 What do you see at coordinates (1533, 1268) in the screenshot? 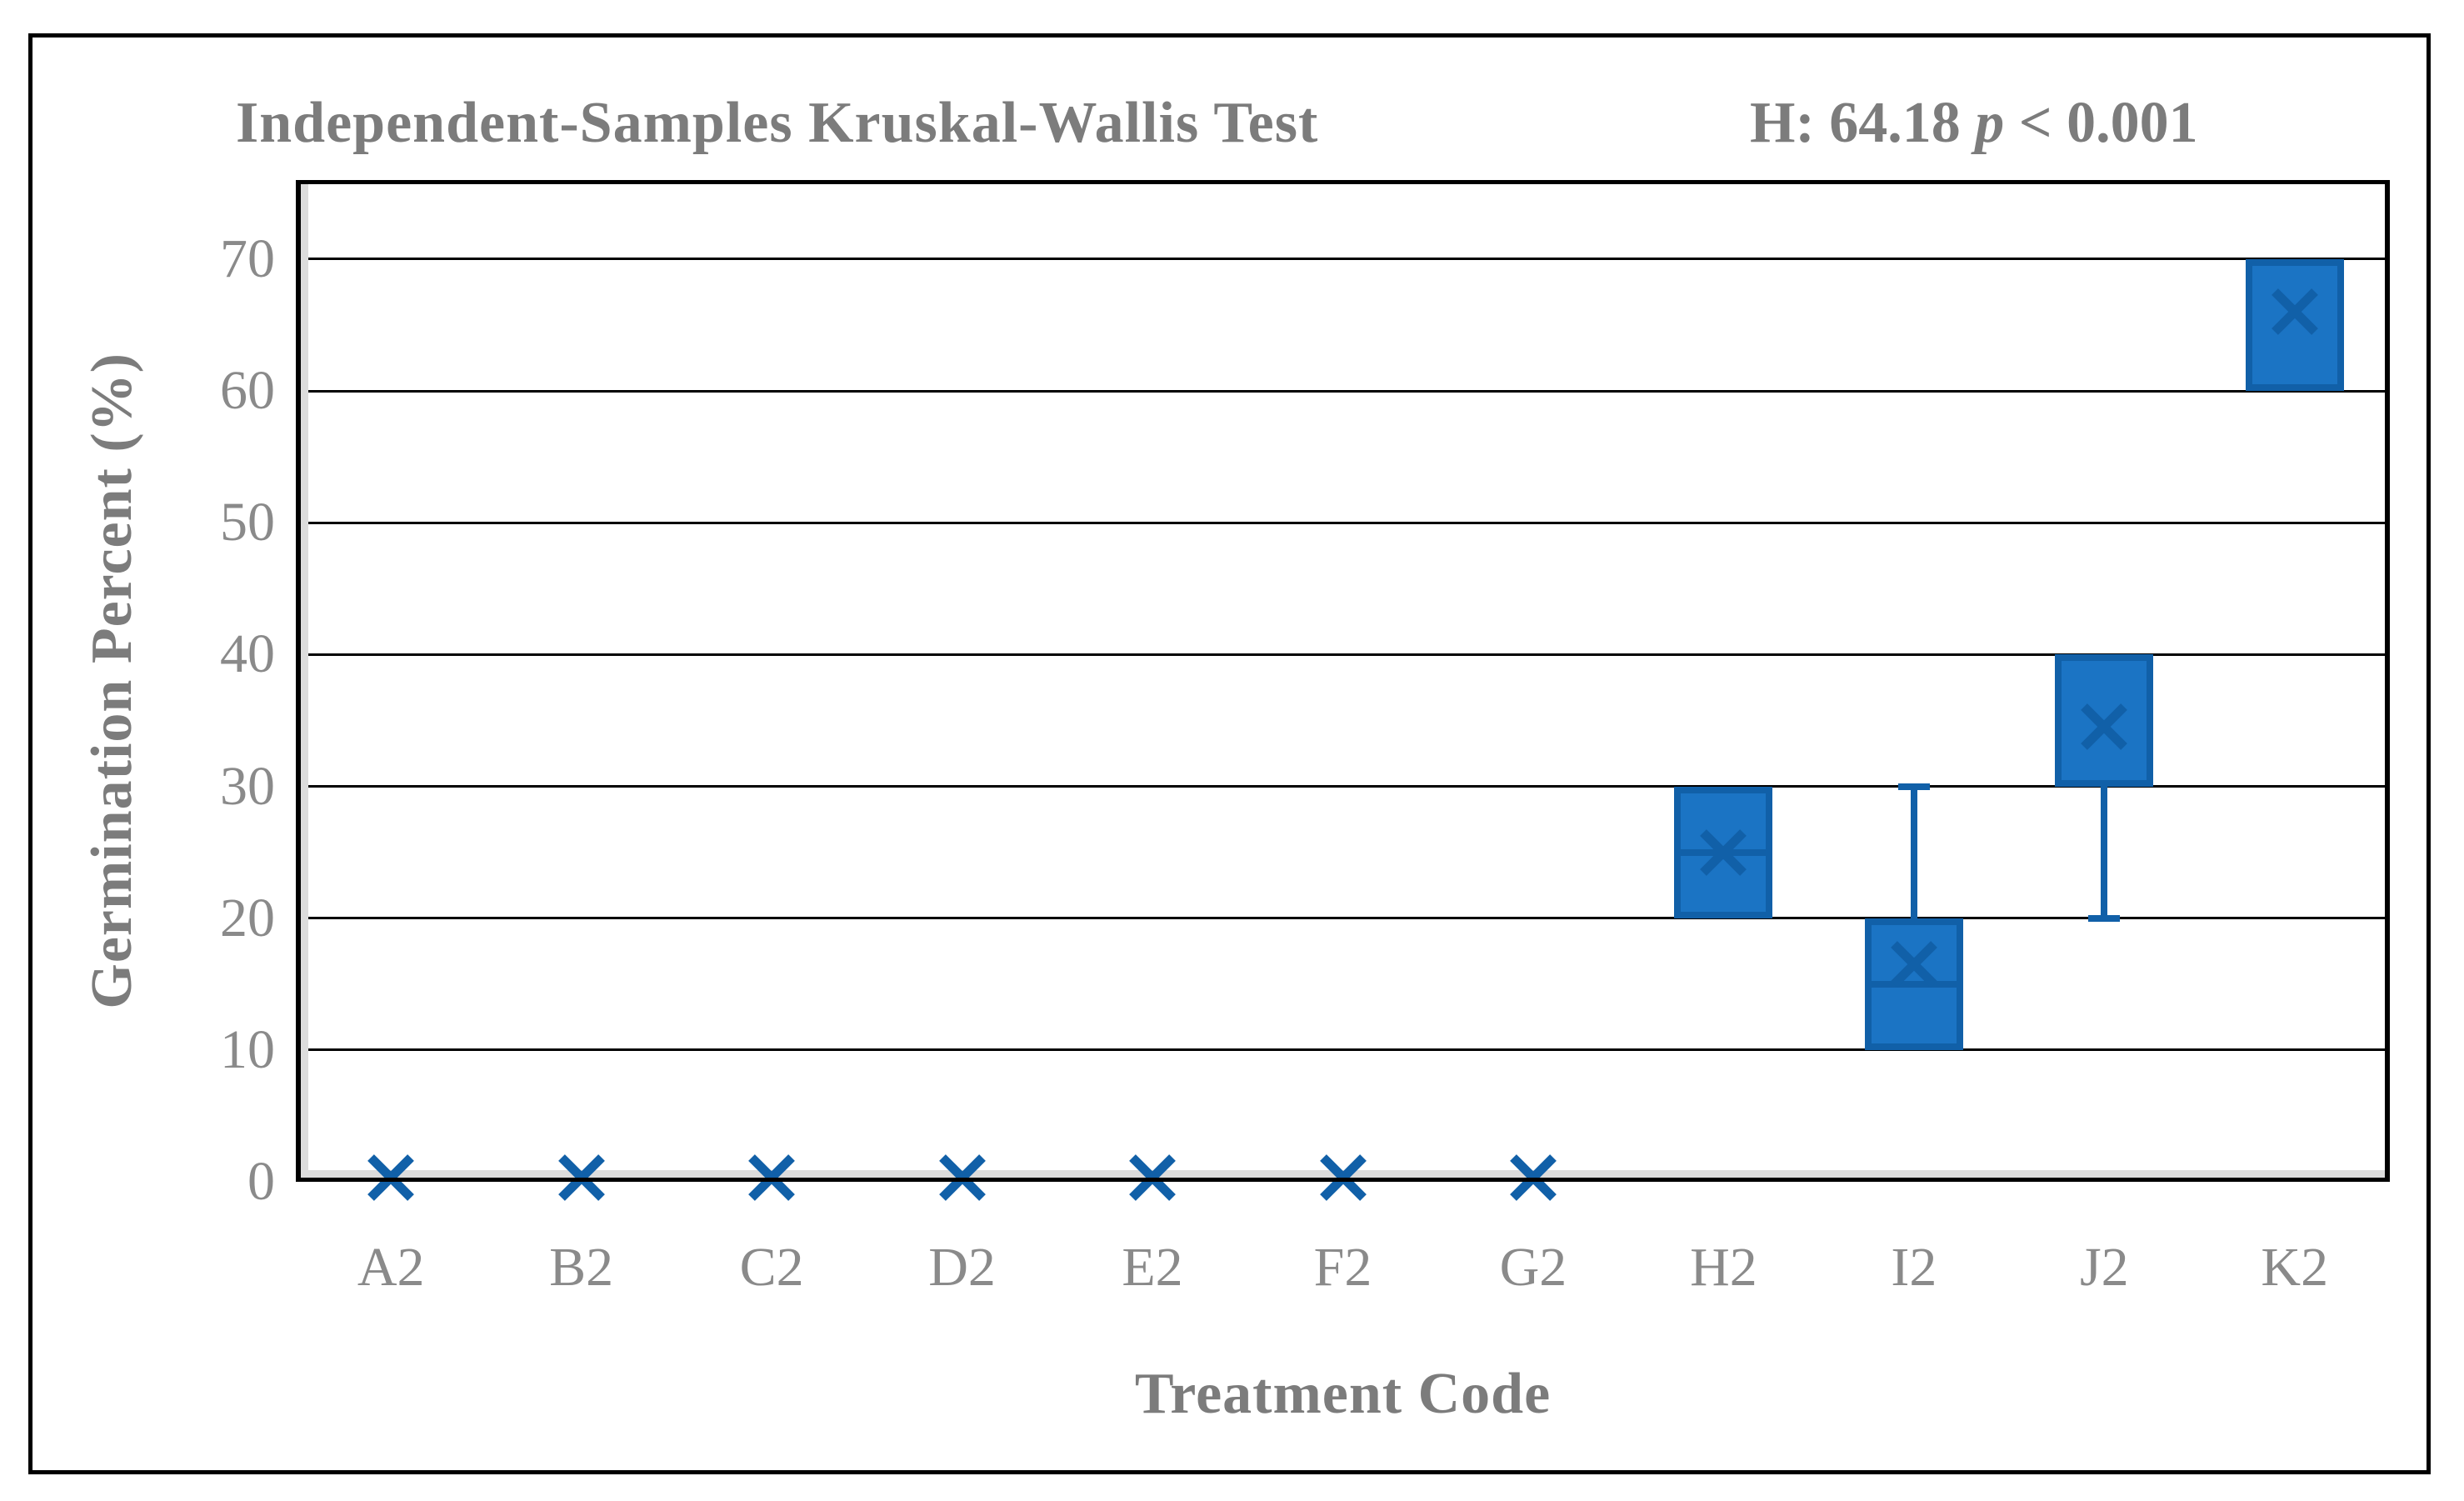
I see `category-label: G2` at bounding box center [1533, 1268].